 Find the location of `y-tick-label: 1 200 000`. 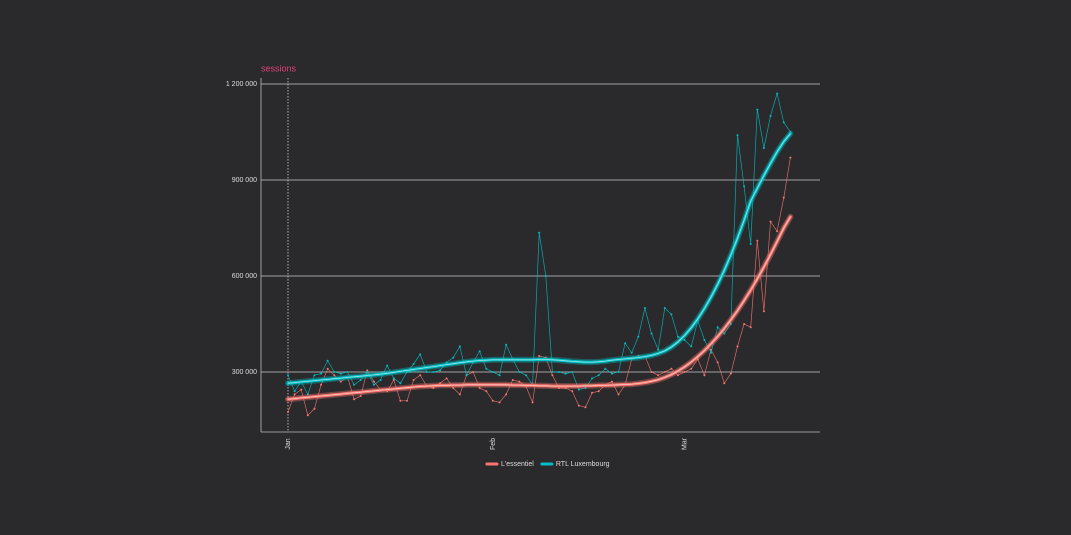

y-tick-label: 1 200 000 is located at coordinates (241, 84).